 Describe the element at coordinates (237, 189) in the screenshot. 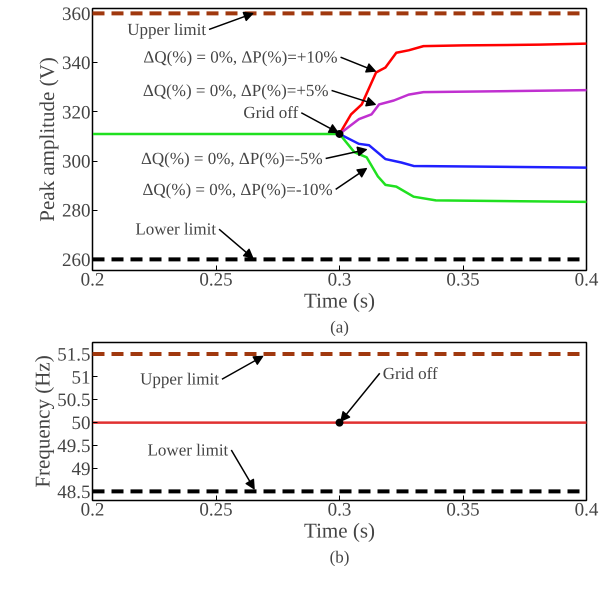

I see `annotation: ΔQ(%) = 0%, ΔP(%)=-10%` at that location.